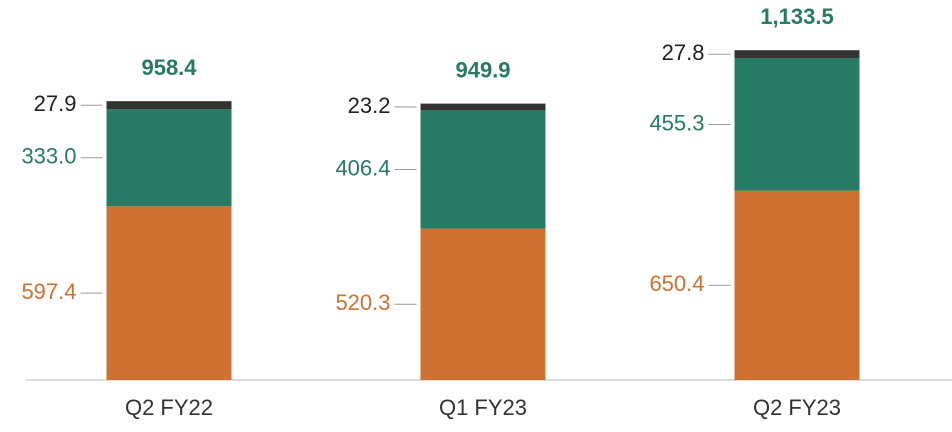 Image resolution: width=952 pixels, height=432 pixels. What do you see at coordinates (169, 67) in the screenshot?
I see `total-label: 958.4` at bounding box center [169, 67].